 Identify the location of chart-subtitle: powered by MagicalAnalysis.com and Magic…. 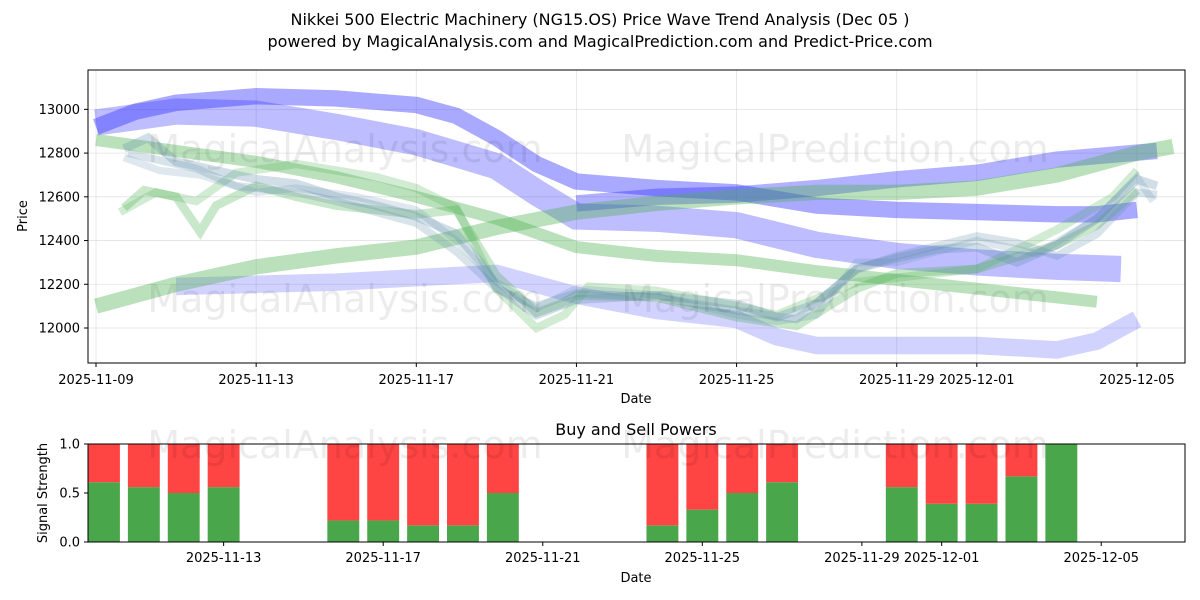
(600, 41).